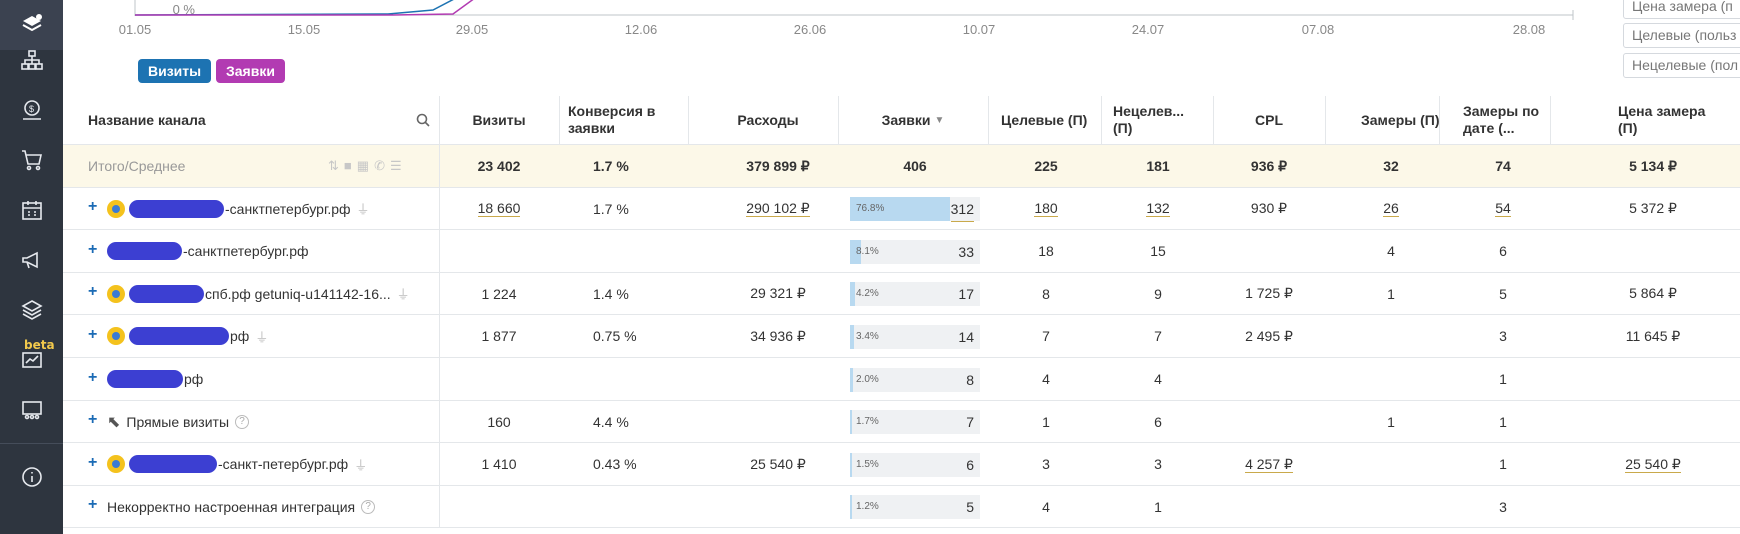 This screenshot has height=534, width=1740. I want to click on cell-nontarget: 15, so click(1158, 251).